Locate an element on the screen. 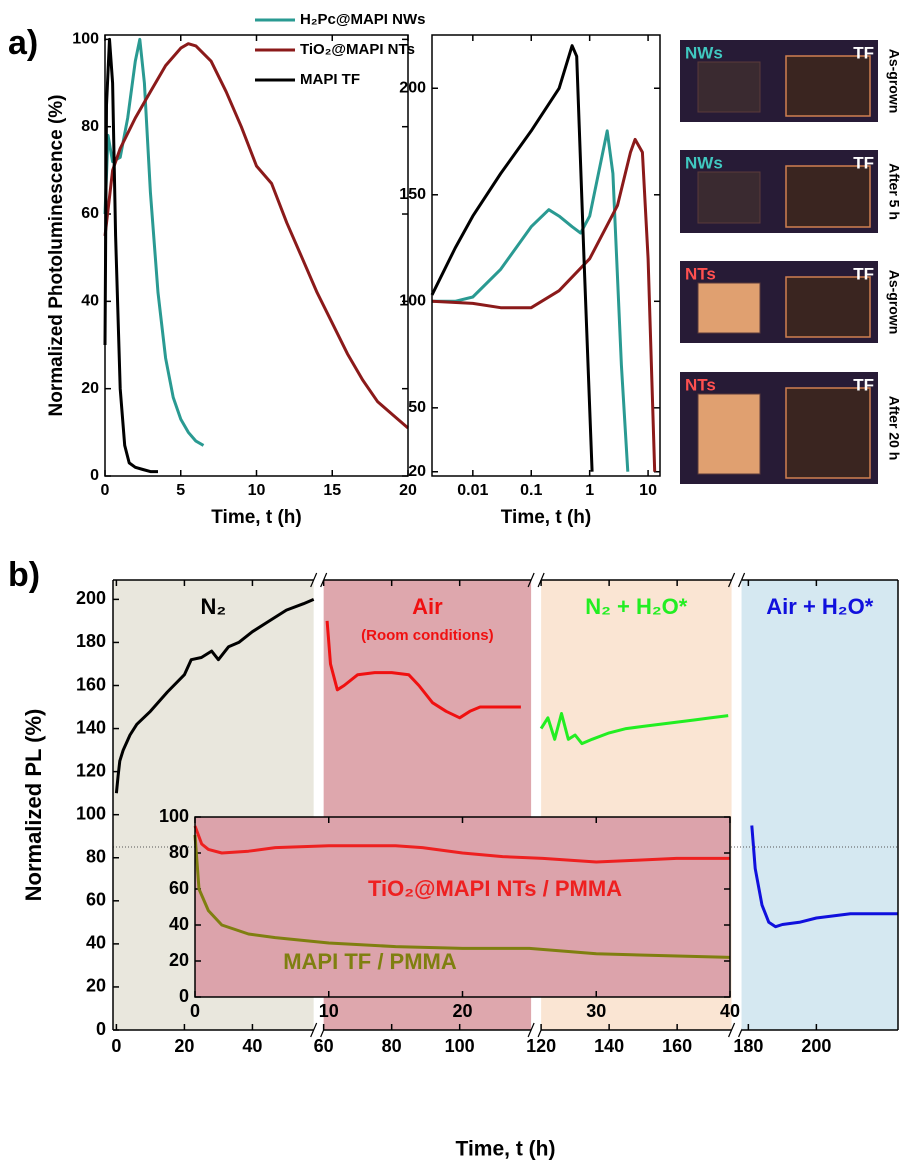 This screenshot has height=1169, width=905. y-tick-label: 120 is located at coordinates (91, 770).